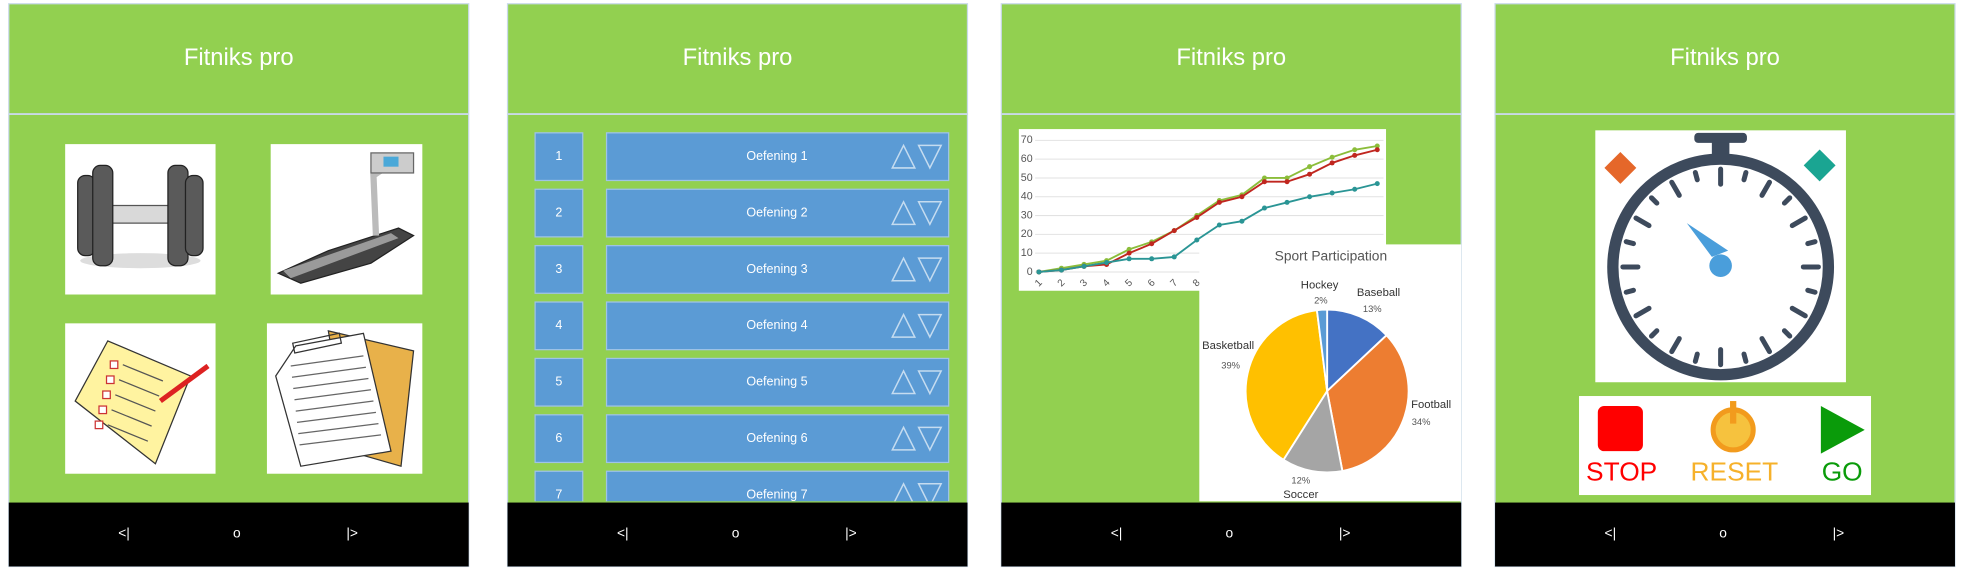 The width and height of the screenshot is (1965, 576). Describe the element at coordinates (1842, 430) in the screenshot. I see `go-icon` at that location.